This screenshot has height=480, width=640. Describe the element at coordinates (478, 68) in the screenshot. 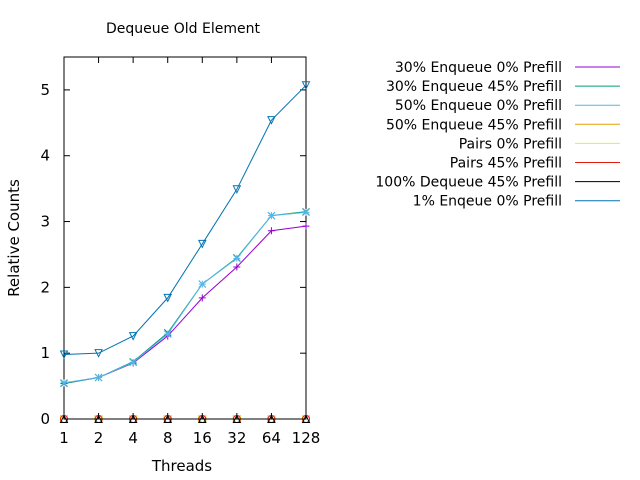

I see `legend-label: 30% Enqueue 0% Prefill` at that location.